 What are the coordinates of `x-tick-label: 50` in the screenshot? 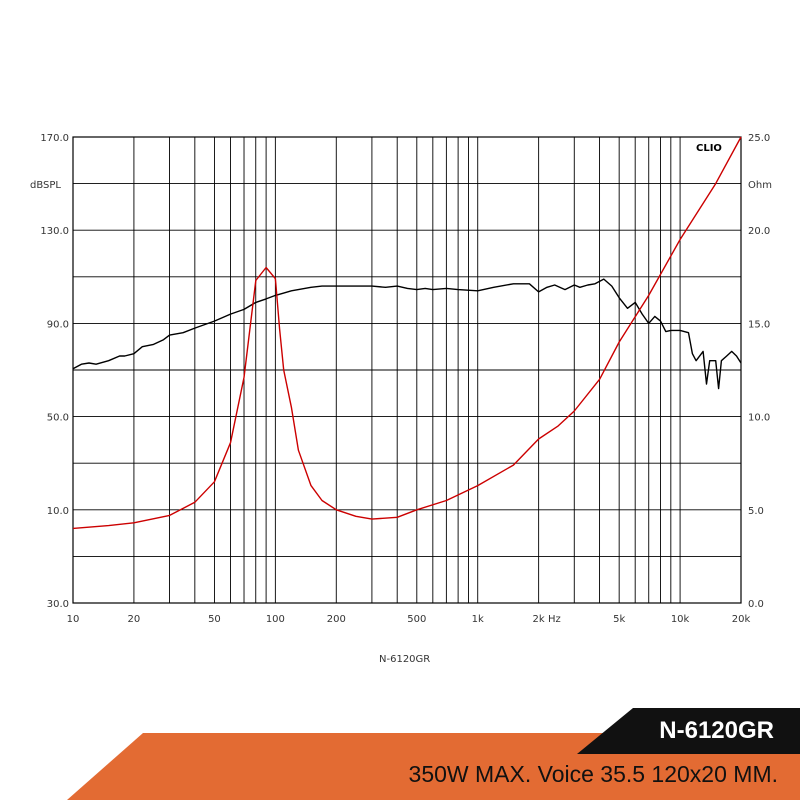 It's located at (214, 619).